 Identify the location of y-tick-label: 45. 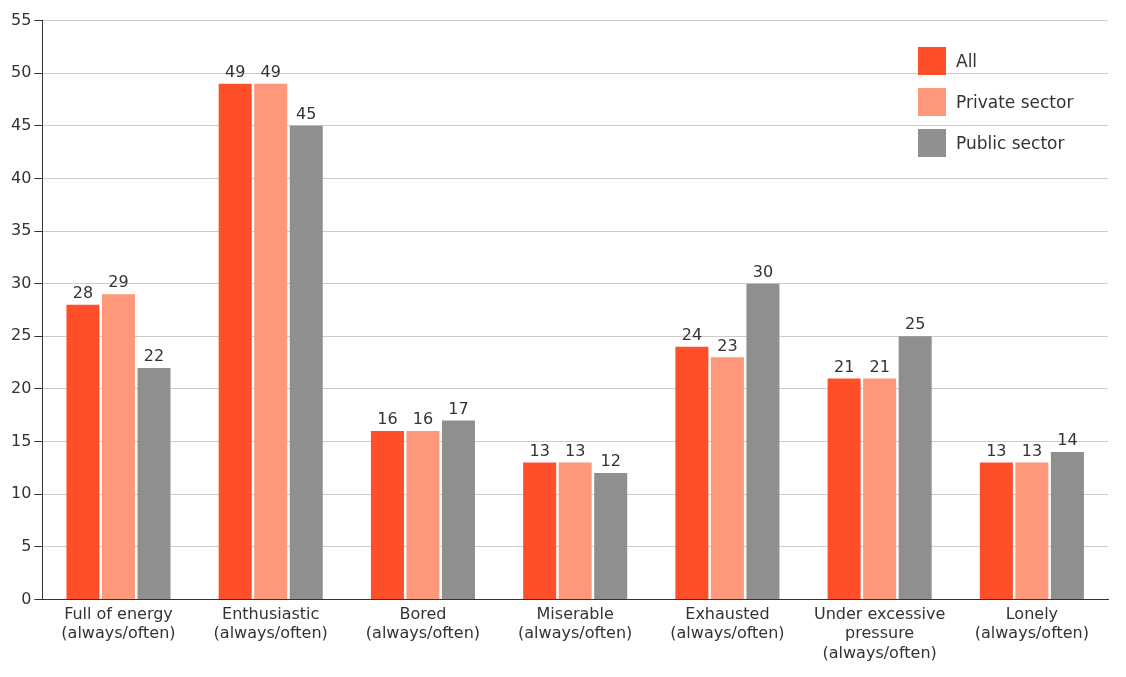
(21, 124).